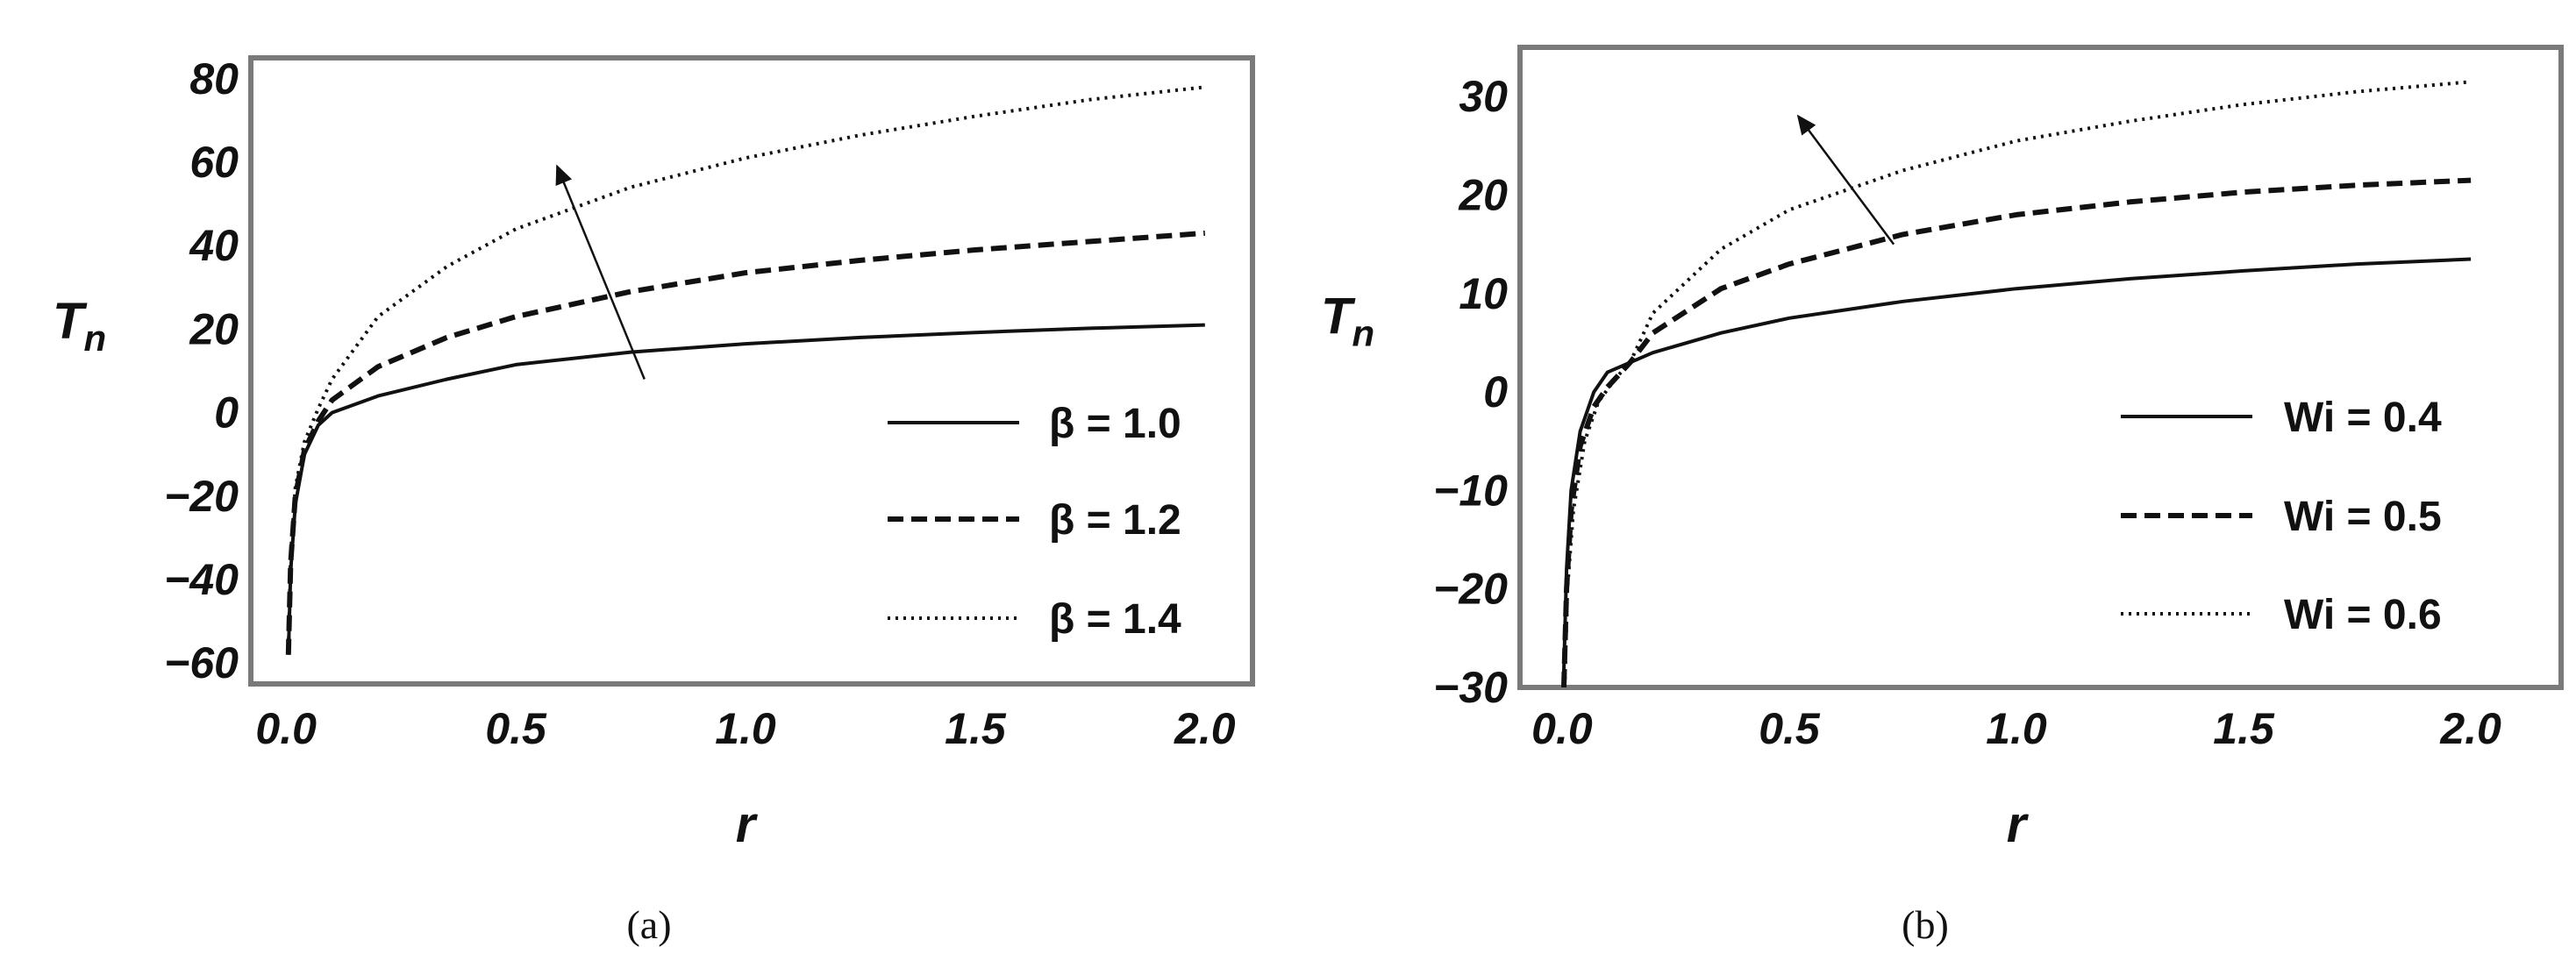 The image size is (2576, 961). What do you see at coordinates (214, 162) in the screenshot?
I see `y-tick-label: 60` at bounding box center [214, 162].